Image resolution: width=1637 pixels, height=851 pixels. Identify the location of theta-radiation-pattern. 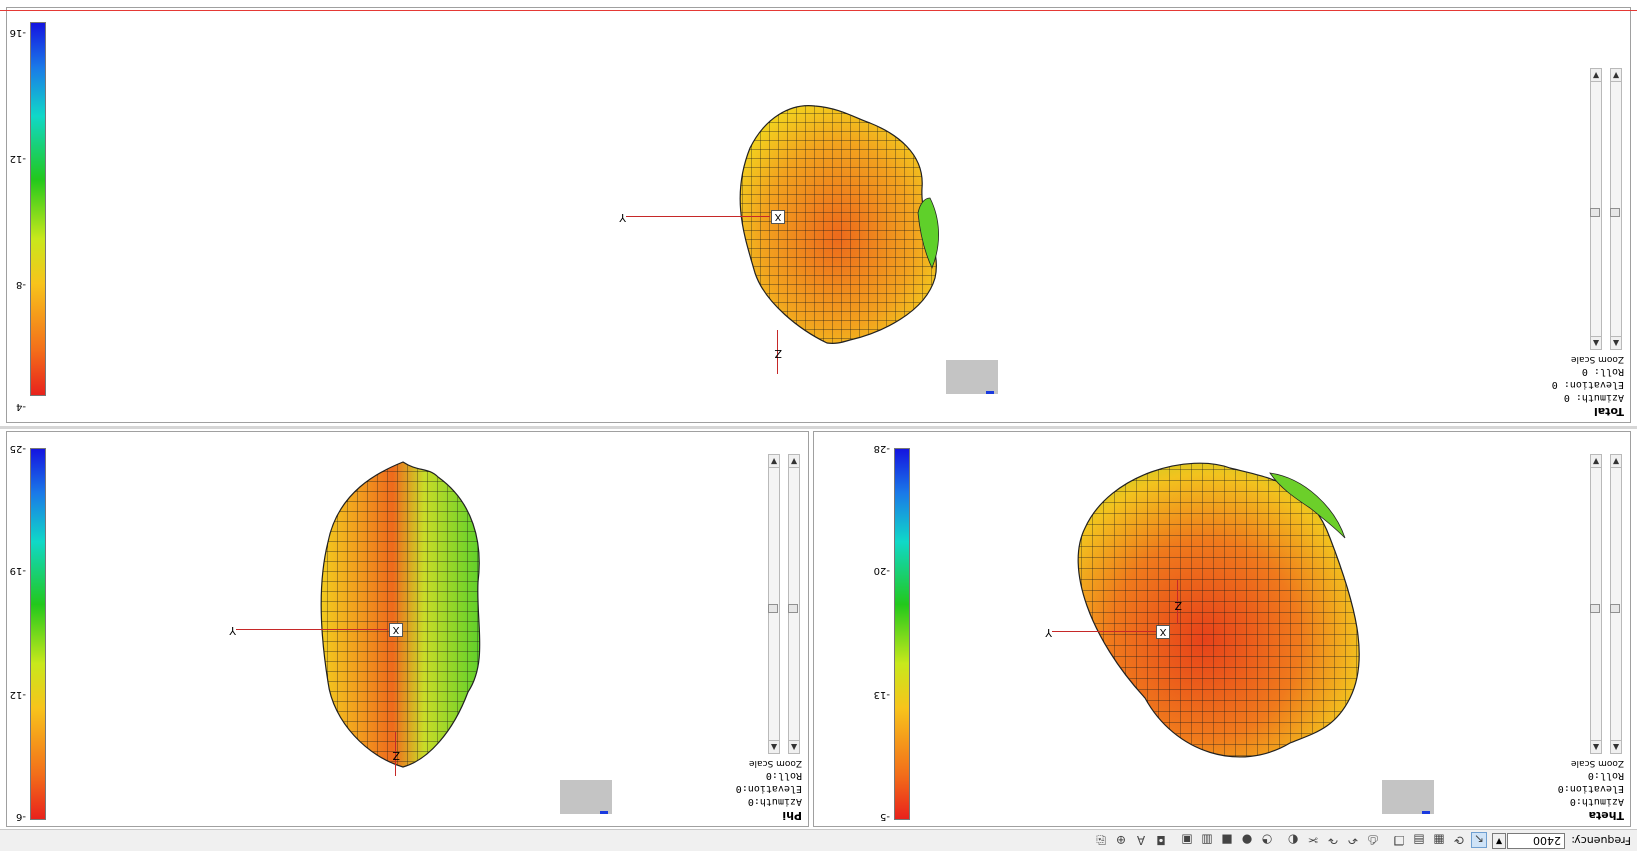
(1230, 613).